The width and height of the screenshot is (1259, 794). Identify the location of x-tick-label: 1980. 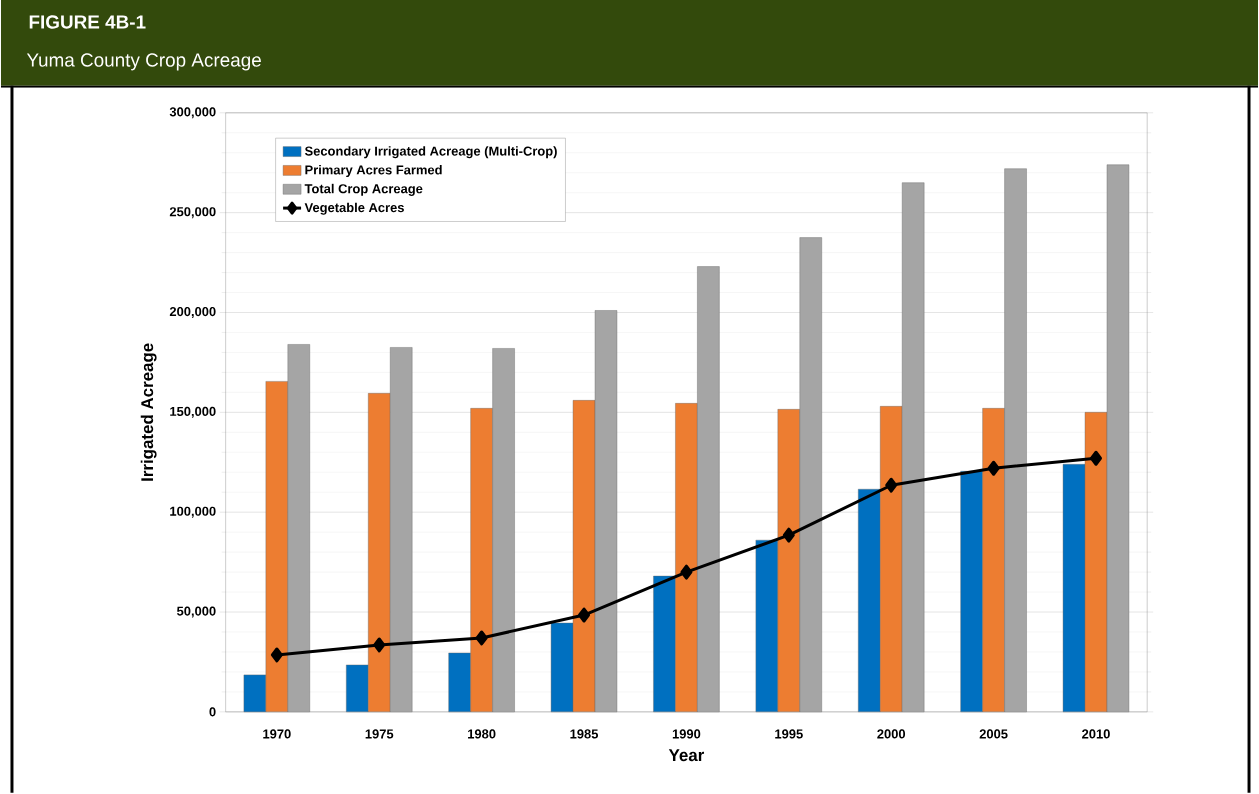
(482, 734).